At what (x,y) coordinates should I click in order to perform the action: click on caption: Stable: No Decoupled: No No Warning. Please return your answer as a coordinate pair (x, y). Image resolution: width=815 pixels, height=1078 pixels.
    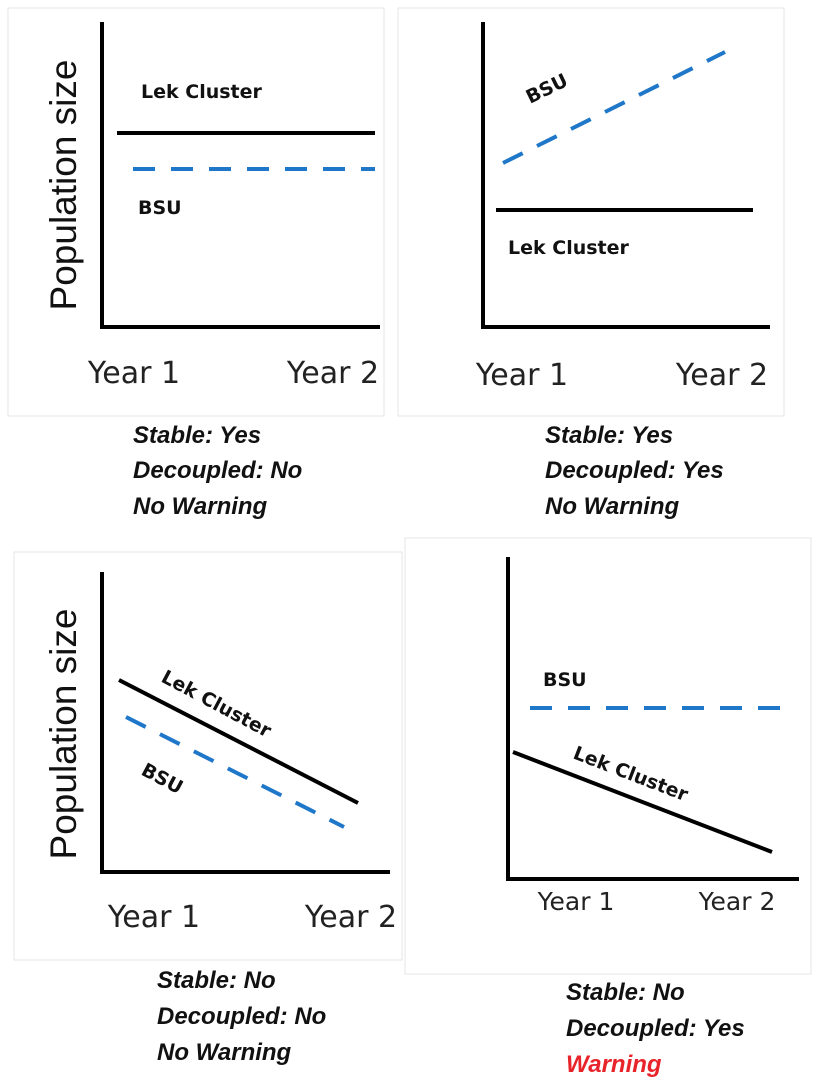
    Looking at the image, I should click on (241, 1016).